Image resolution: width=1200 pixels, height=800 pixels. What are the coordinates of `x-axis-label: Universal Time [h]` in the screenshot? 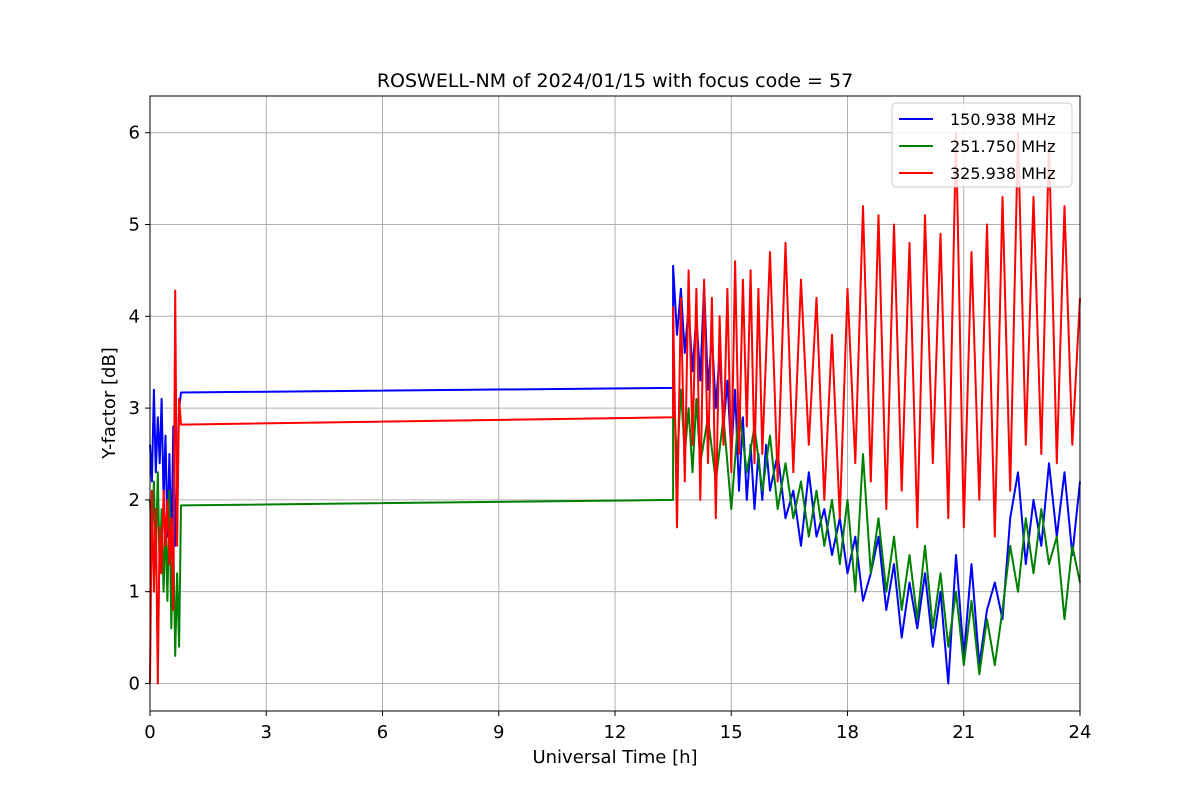 It's located at (614, 757).